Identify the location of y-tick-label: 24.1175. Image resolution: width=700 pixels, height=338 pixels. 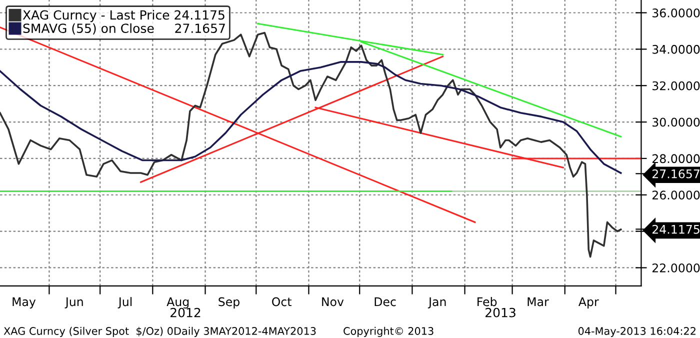
(676, 229).